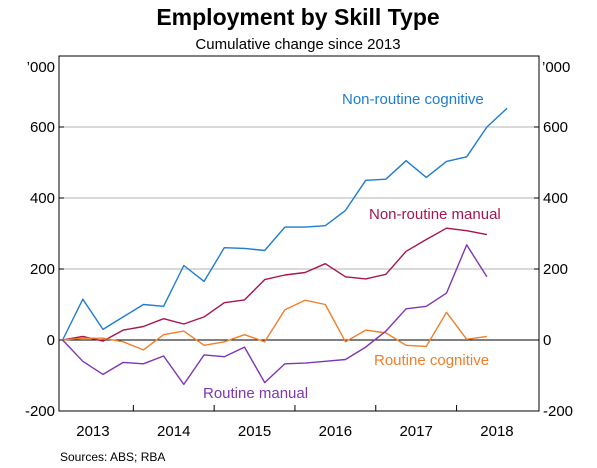 The height and width of the screenshot is (468, 597). I want to click on label-non-routine-cognitive: Non-routine cognitive, so click(413, 99).